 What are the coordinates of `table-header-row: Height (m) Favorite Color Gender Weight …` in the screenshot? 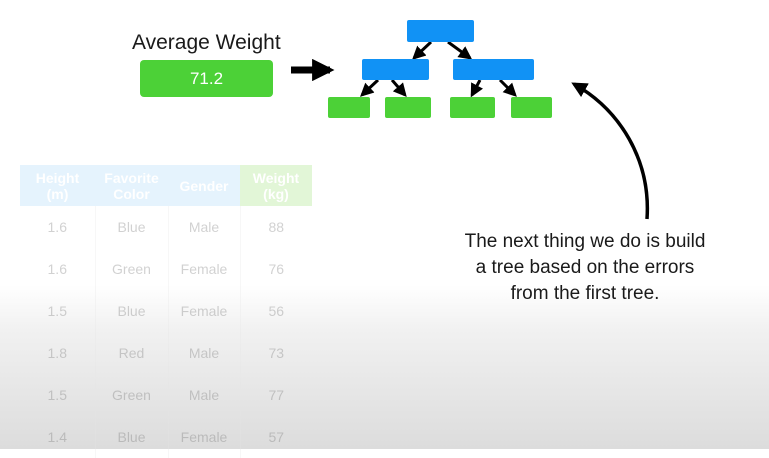 It's located at (166, 185).